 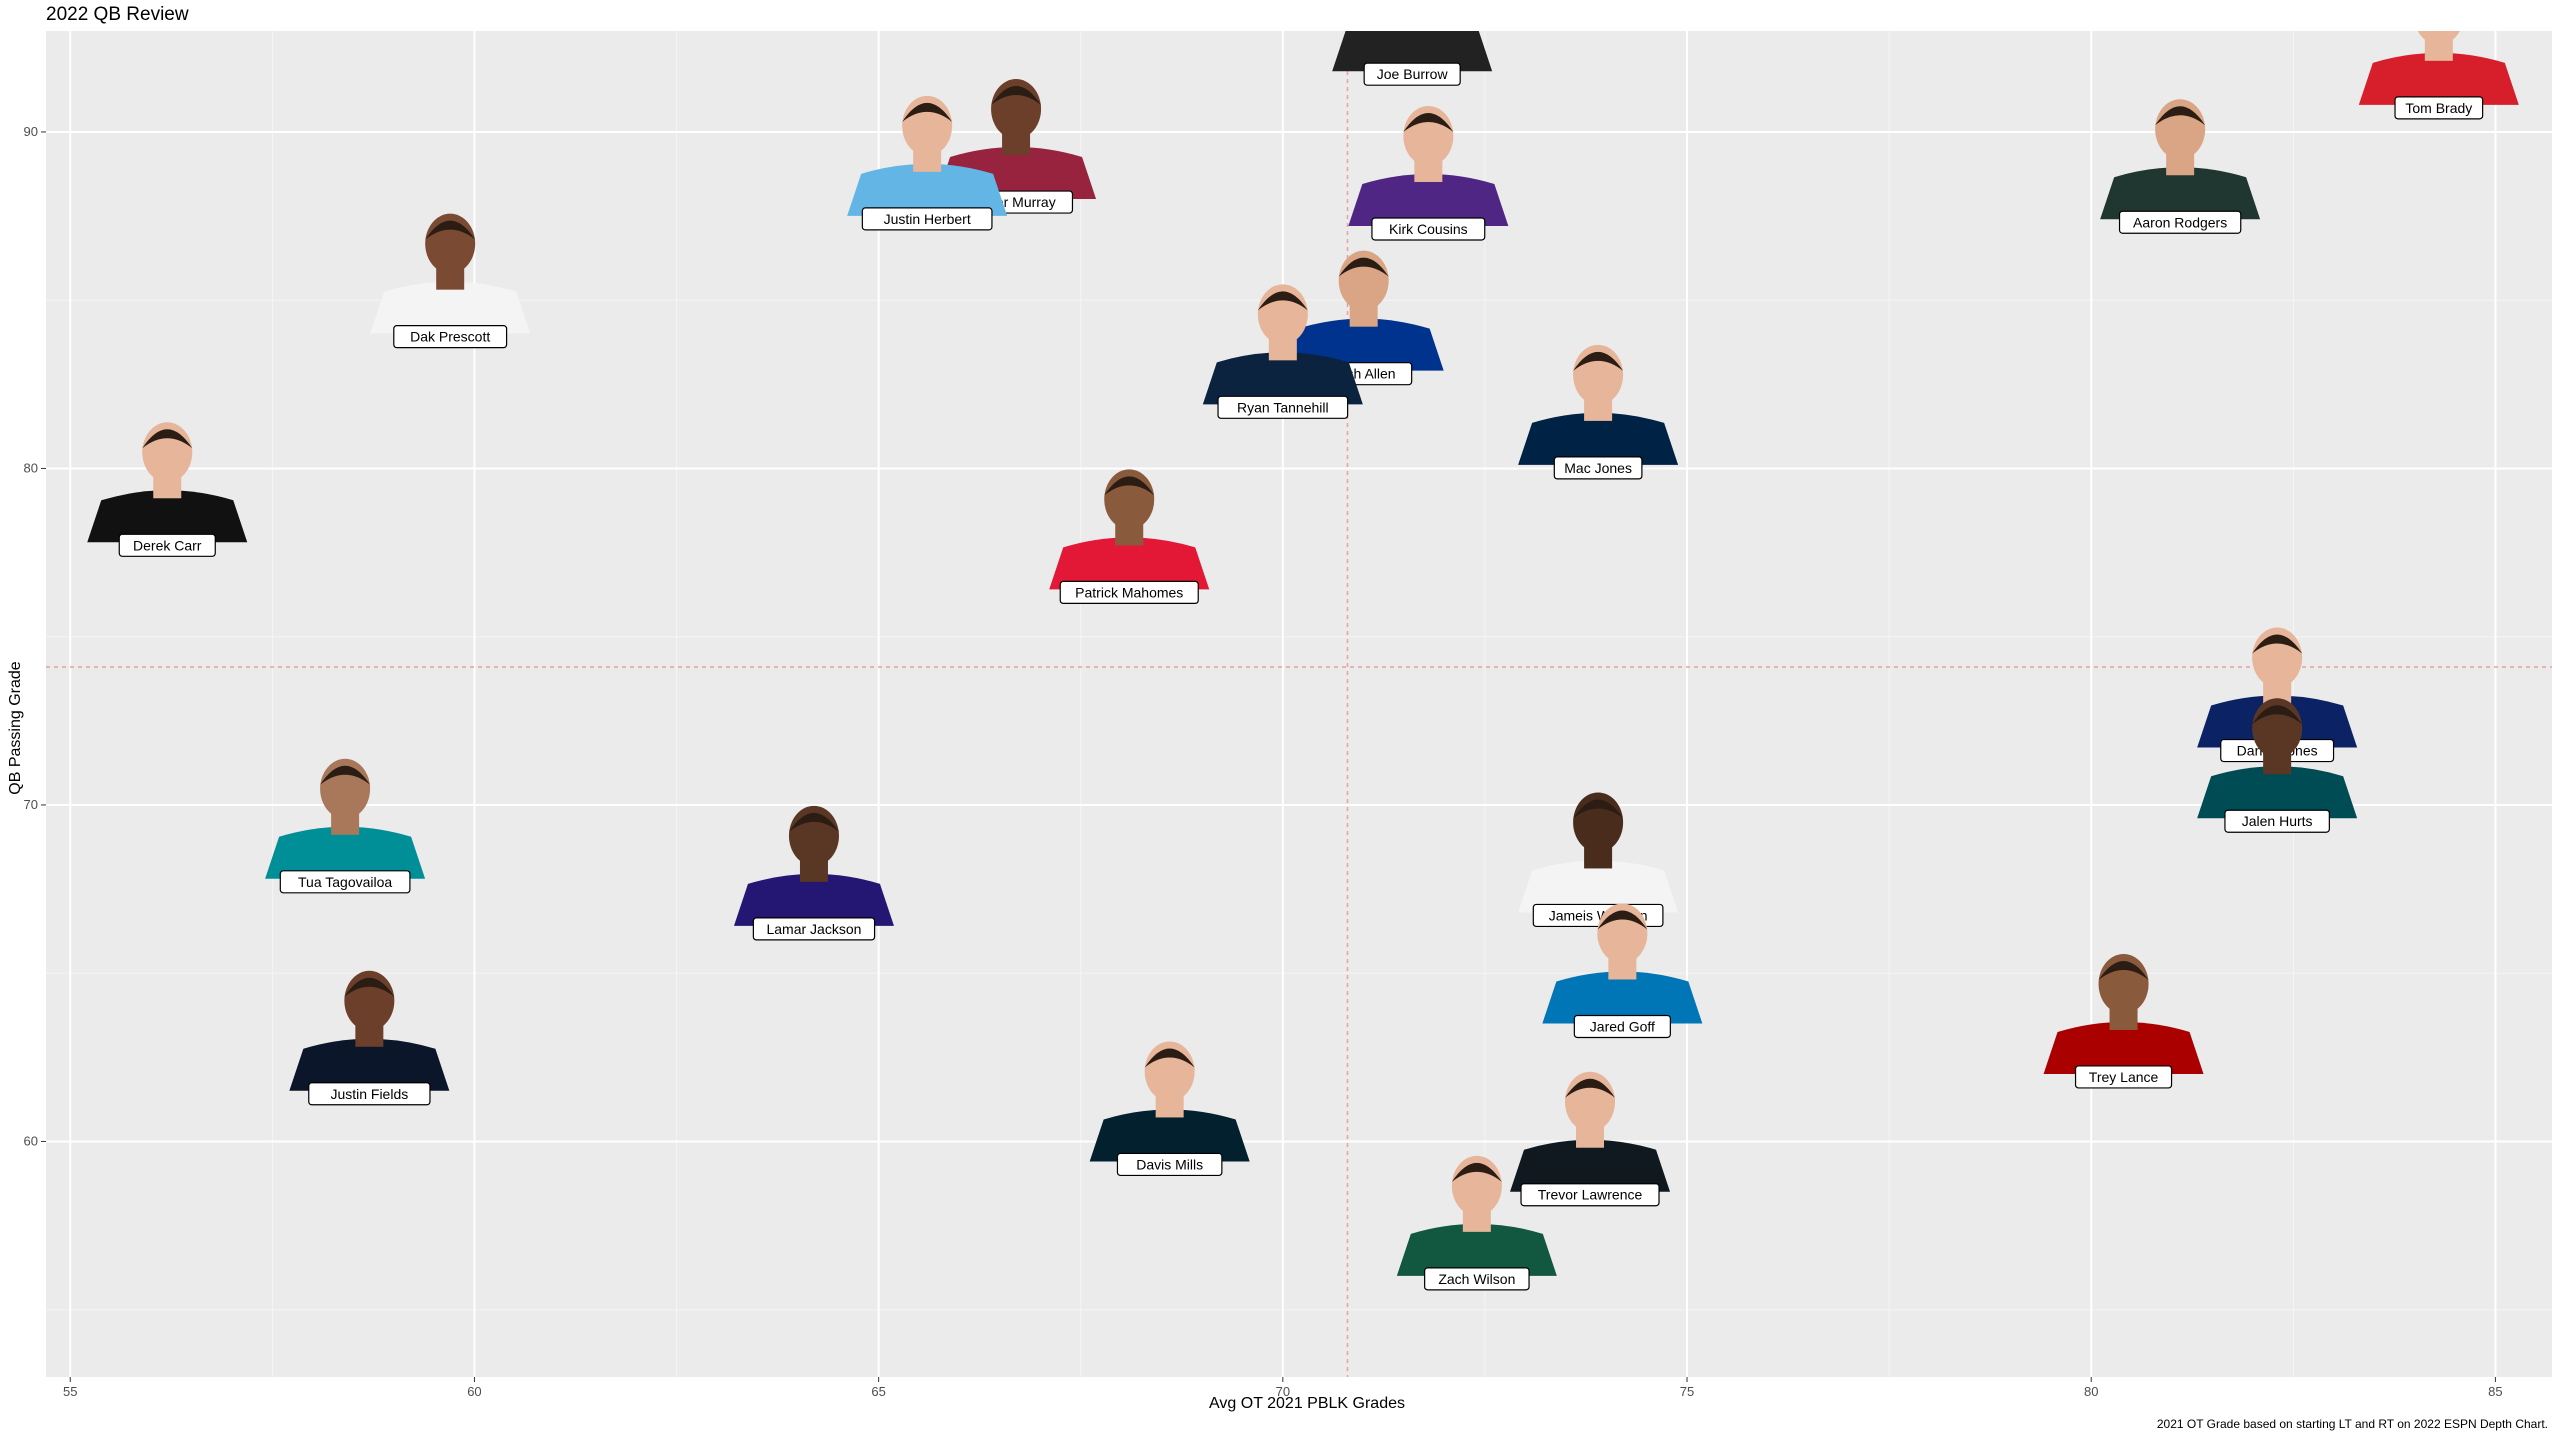 What do you see at coordinates (1687, 1391) in the screenshot?
I see `x-tick-label: 75` at bounding box center [1687, 1391].